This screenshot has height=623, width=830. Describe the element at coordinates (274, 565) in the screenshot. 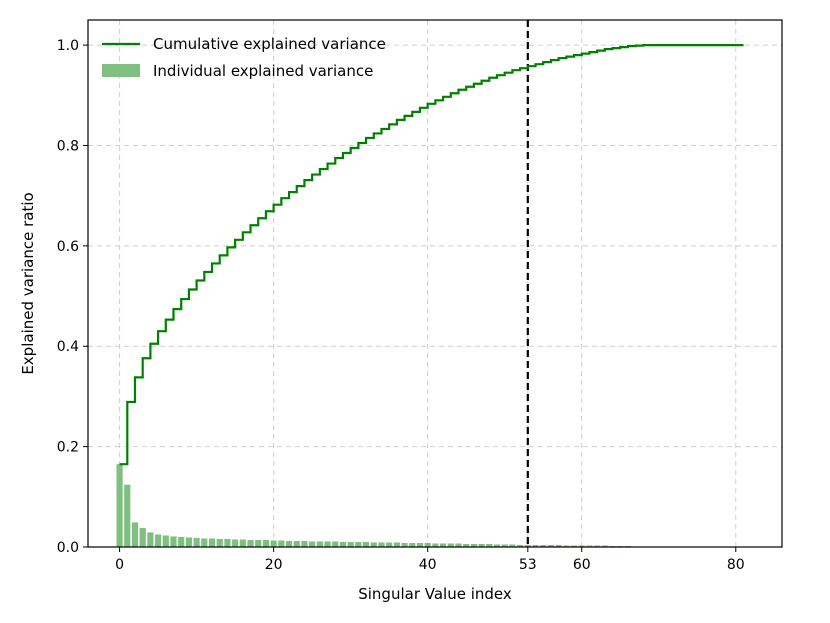

I see `x-tick-label: 20` at that location.